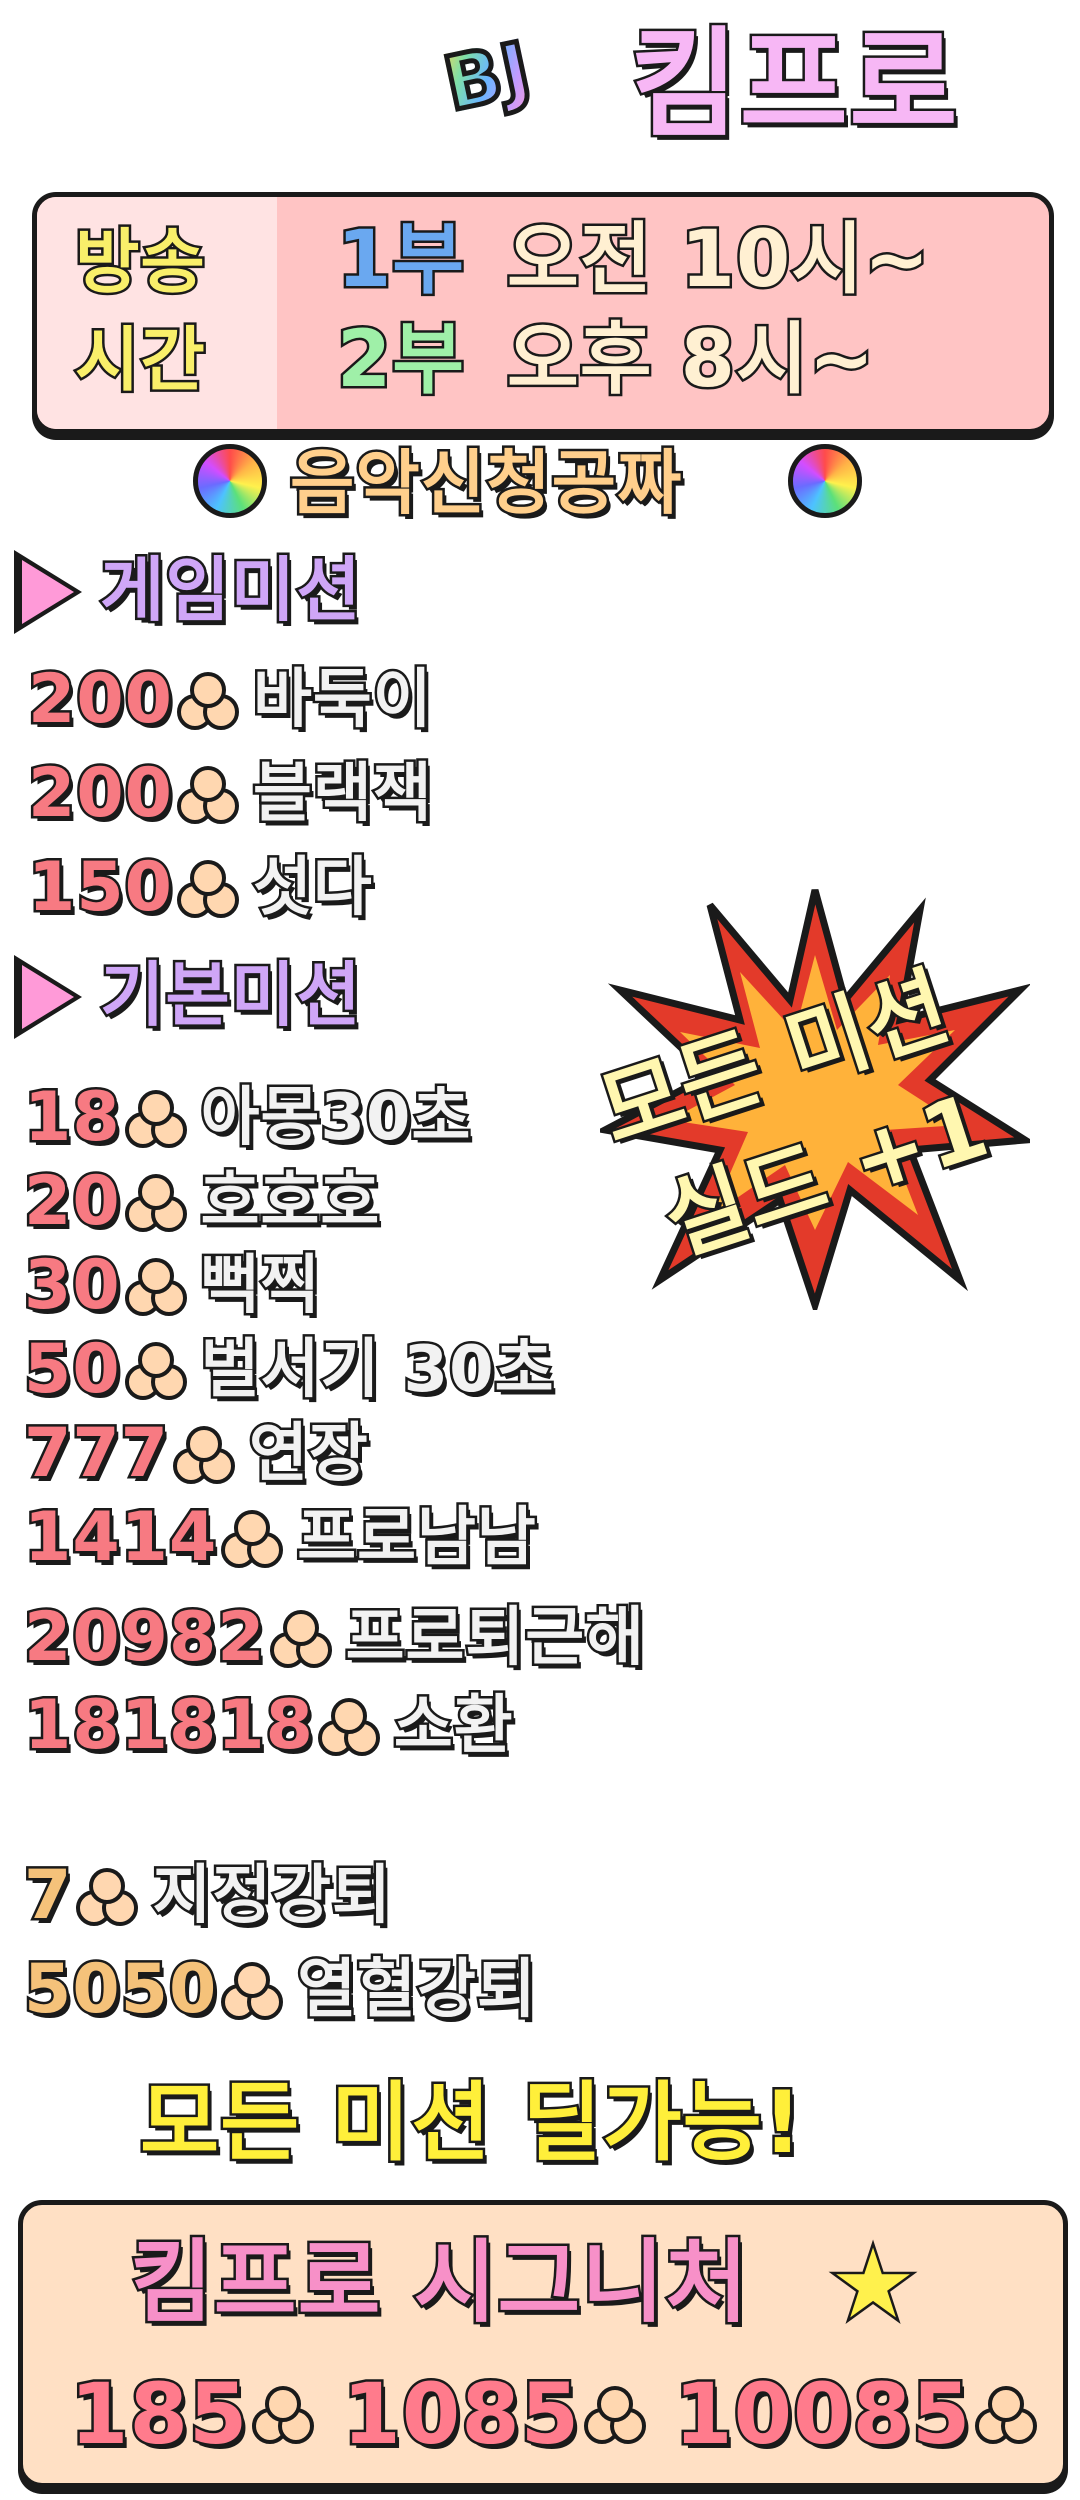 The height and width of the screenshot is (2500, 1080). Describe the element at coordinates (342, 794) in the screenshot. I see `mission-label: 블랙잭` at that location.